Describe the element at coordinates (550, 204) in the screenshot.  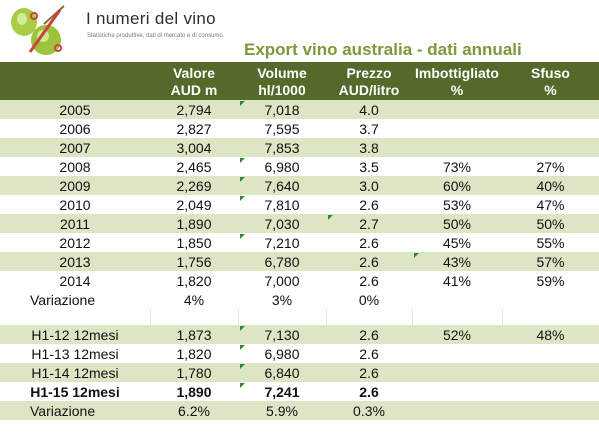
I see `cell-sfuso: 47%` at that location.